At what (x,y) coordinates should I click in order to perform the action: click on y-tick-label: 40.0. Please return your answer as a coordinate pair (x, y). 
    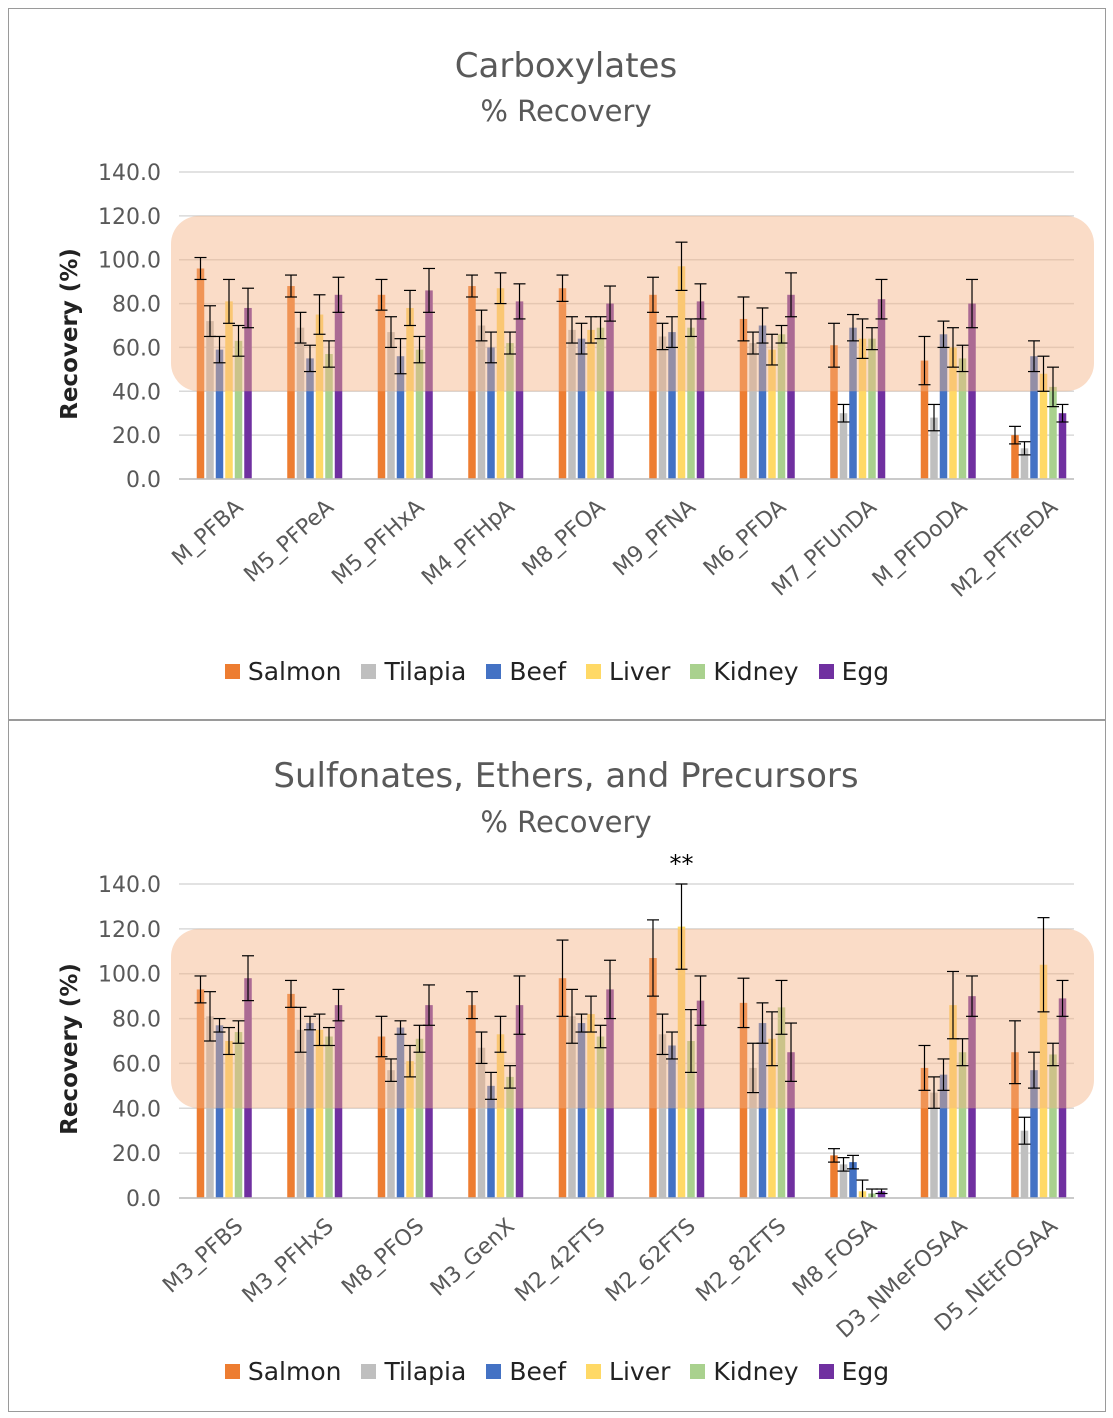
    Looking at the image, I should click on (136, 392).